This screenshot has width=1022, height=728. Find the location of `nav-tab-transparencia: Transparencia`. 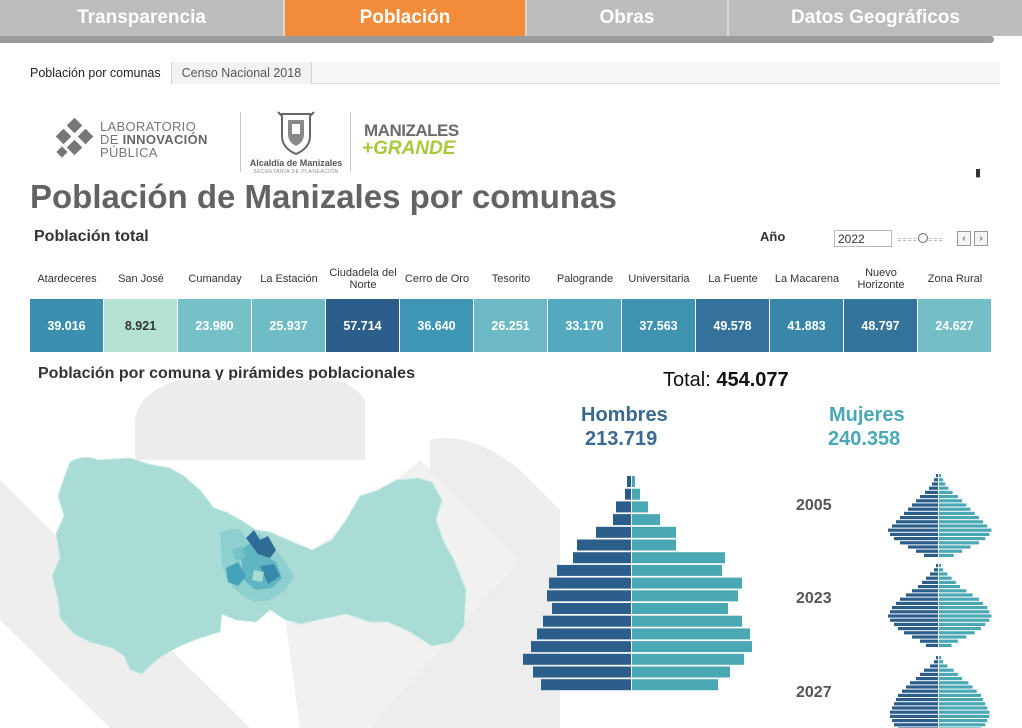

nav-tab-transparencia: Transparencia is located at coordinates (142, 18).